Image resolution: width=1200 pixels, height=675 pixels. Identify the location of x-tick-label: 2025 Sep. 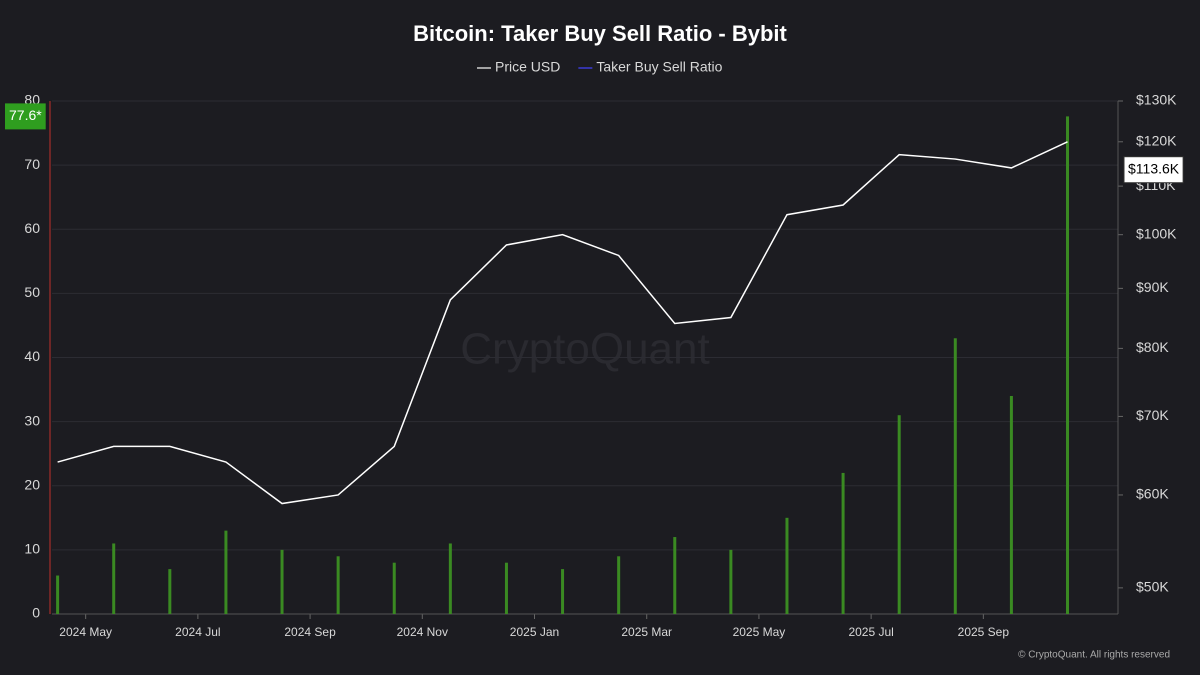
(984, 632).